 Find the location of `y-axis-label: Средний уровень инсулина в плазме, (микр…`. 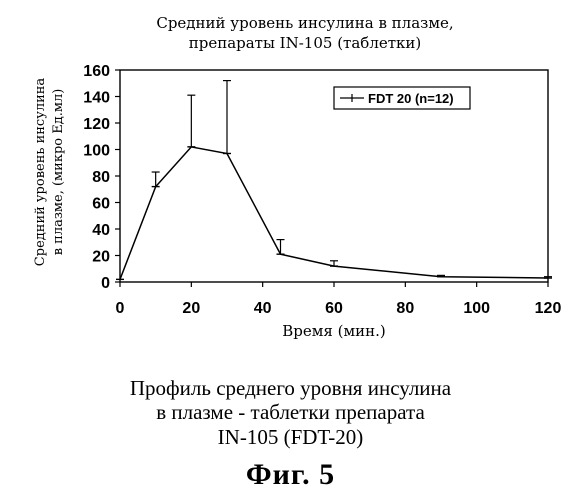

y-axis-label: Средний уровень инсулина в плазме, (микр… is located at coordinates (49, 172).